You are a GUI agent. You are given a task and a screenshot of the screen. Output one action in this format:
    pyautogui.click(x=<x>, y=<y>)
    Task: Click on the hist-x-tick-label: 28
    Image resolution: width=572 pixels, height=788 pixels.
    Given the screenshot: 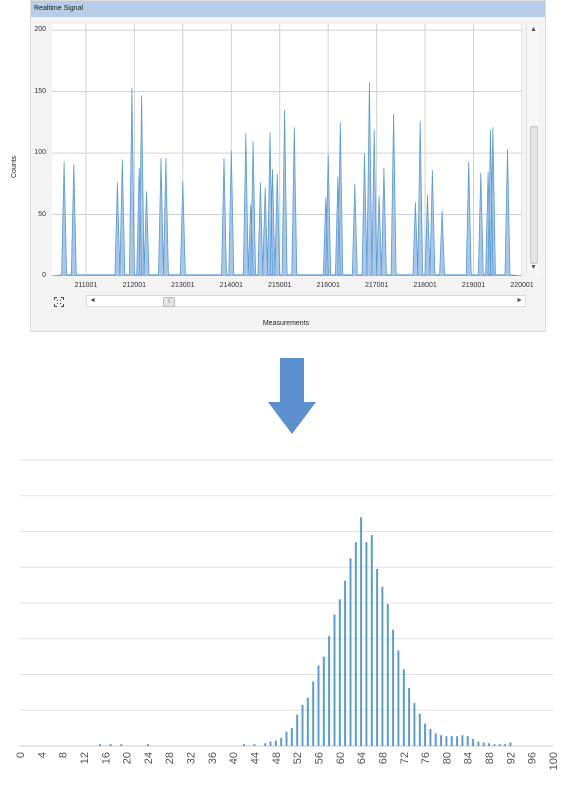 What is the action you would take?
    pyautogui.click(x=170, y=758)
    